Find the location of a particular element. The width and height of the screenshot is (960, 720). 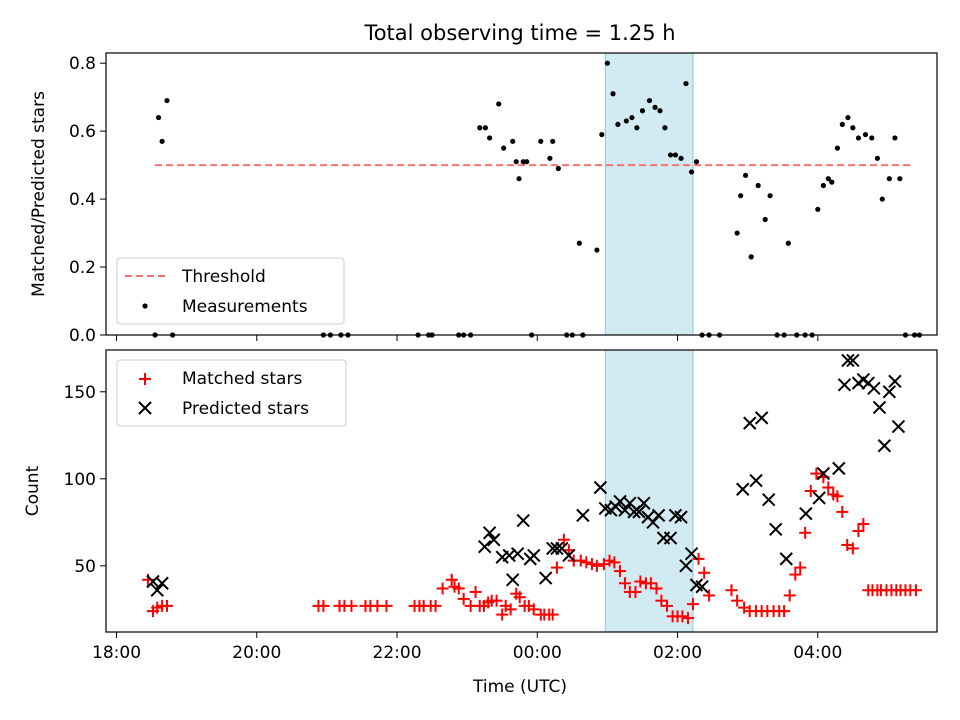

y-tick-label: 0.6 is located at coordinates (82, 132).